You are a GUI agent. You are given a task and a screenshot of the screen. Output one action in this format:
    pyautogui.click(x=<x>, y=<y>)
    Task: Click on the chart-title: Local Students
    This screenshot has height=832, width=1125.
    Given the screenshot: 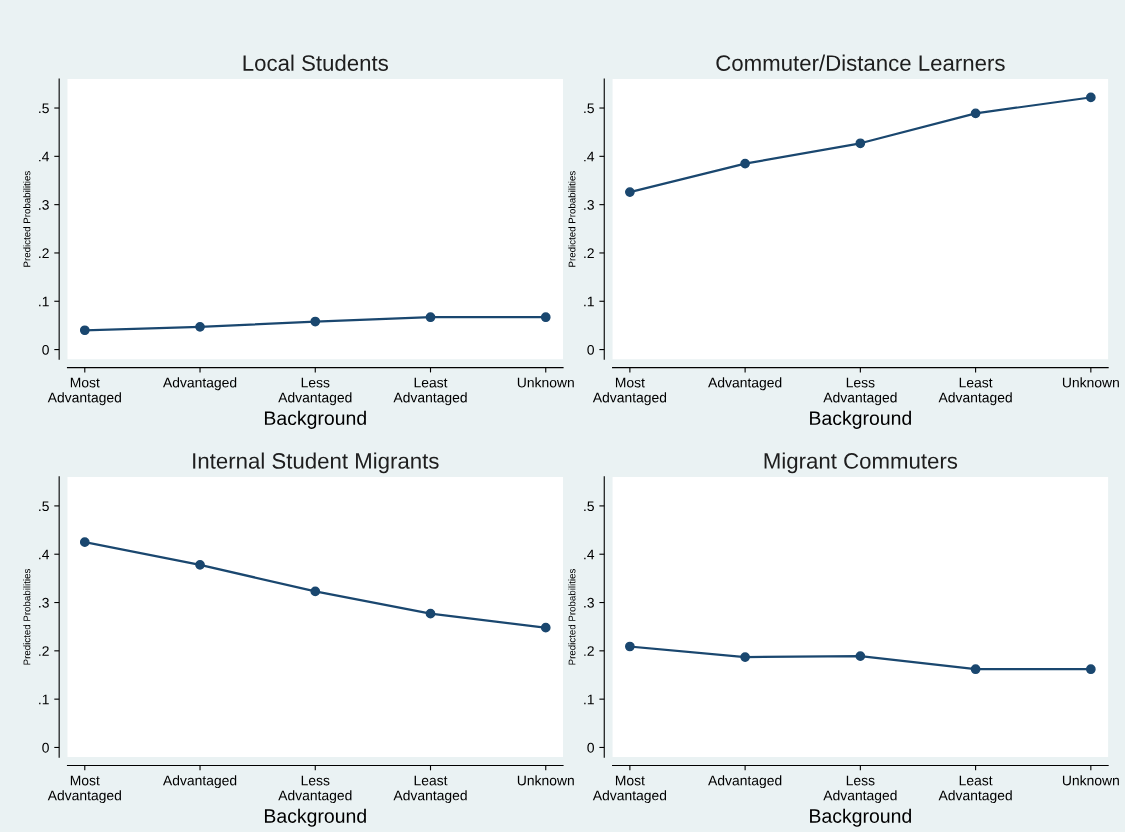 What is the action you would take?
    pyautogui.click(x=315, y=62)
    